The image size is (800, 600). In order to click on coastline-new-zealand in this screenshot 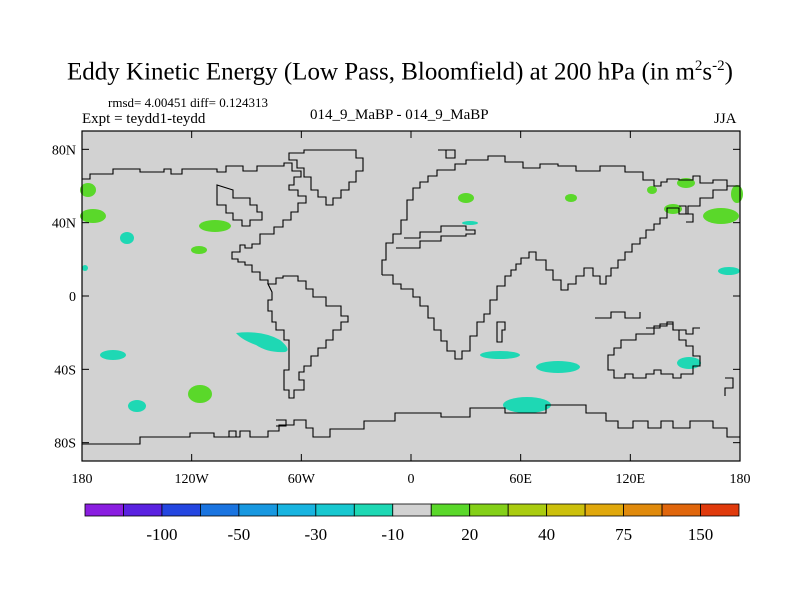, I will do `click(729, 386)`.